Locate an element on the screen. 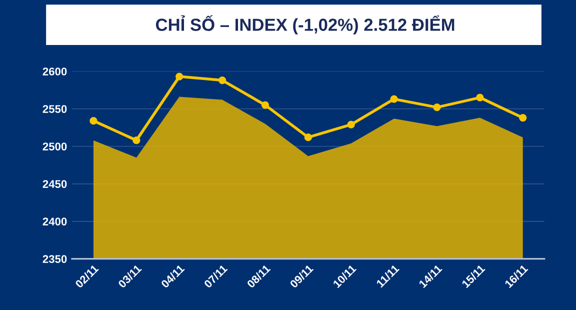 The image size is (576, 310). chart-title: CHỈ SỐ – INDEX (-1,02%) 2.512 ĐIỂM is located at coordinates (305, 24).